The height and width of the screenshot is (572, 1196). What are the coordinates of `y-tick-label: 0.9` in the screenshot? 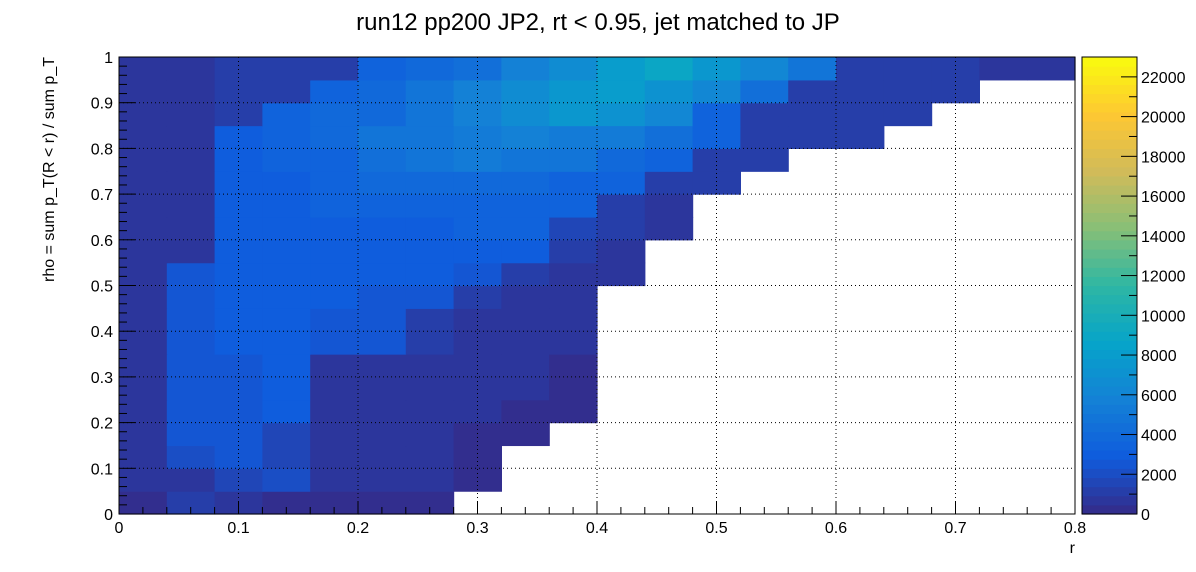 It's located at (102, 104).